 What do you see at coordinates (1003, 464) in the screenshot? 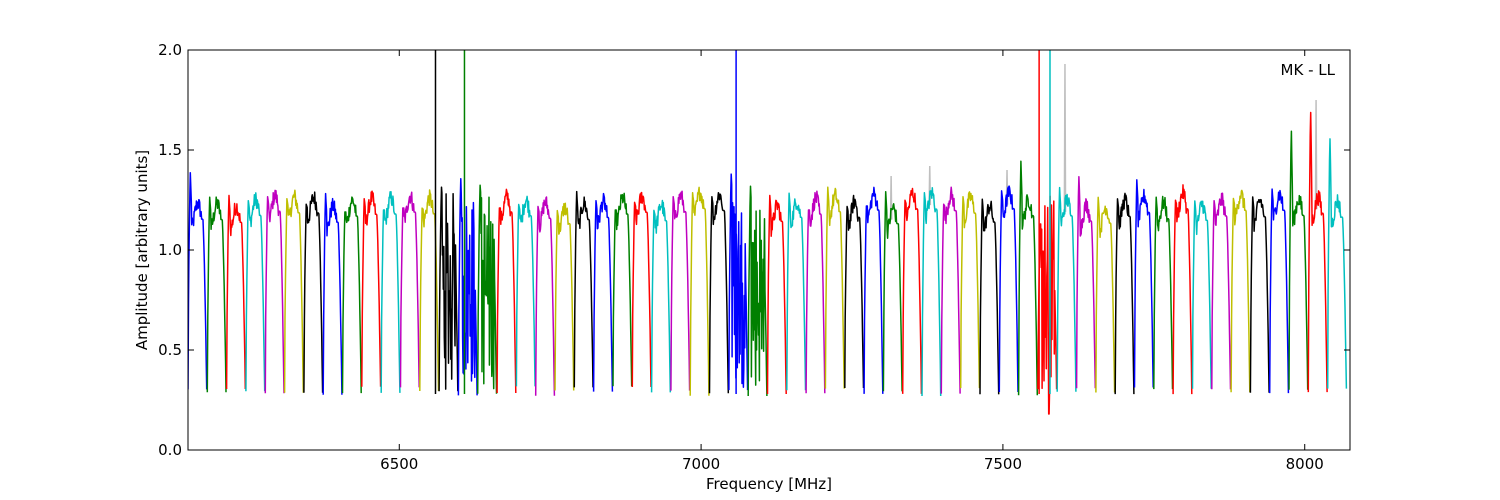
I see `x-tick-label: 7500` at bounding box center [1003, 464].